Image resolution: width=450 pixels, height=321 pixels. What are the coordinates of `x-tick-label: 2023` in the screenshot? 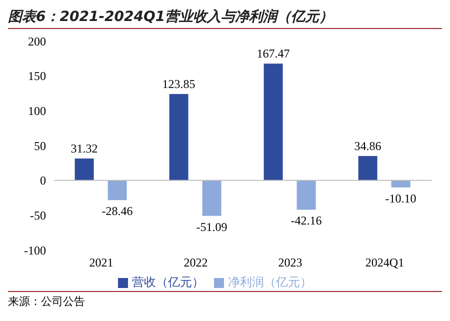 It's located at (290, 263).